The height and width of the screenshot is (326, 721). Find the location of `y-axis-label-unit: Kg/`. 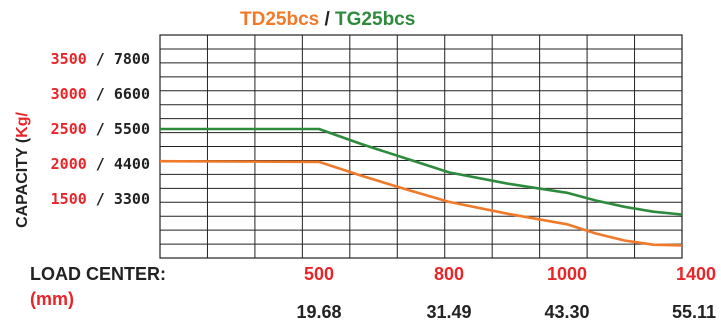

y-axis-label-unit: Kg/ is located at coordinates (22, 125).